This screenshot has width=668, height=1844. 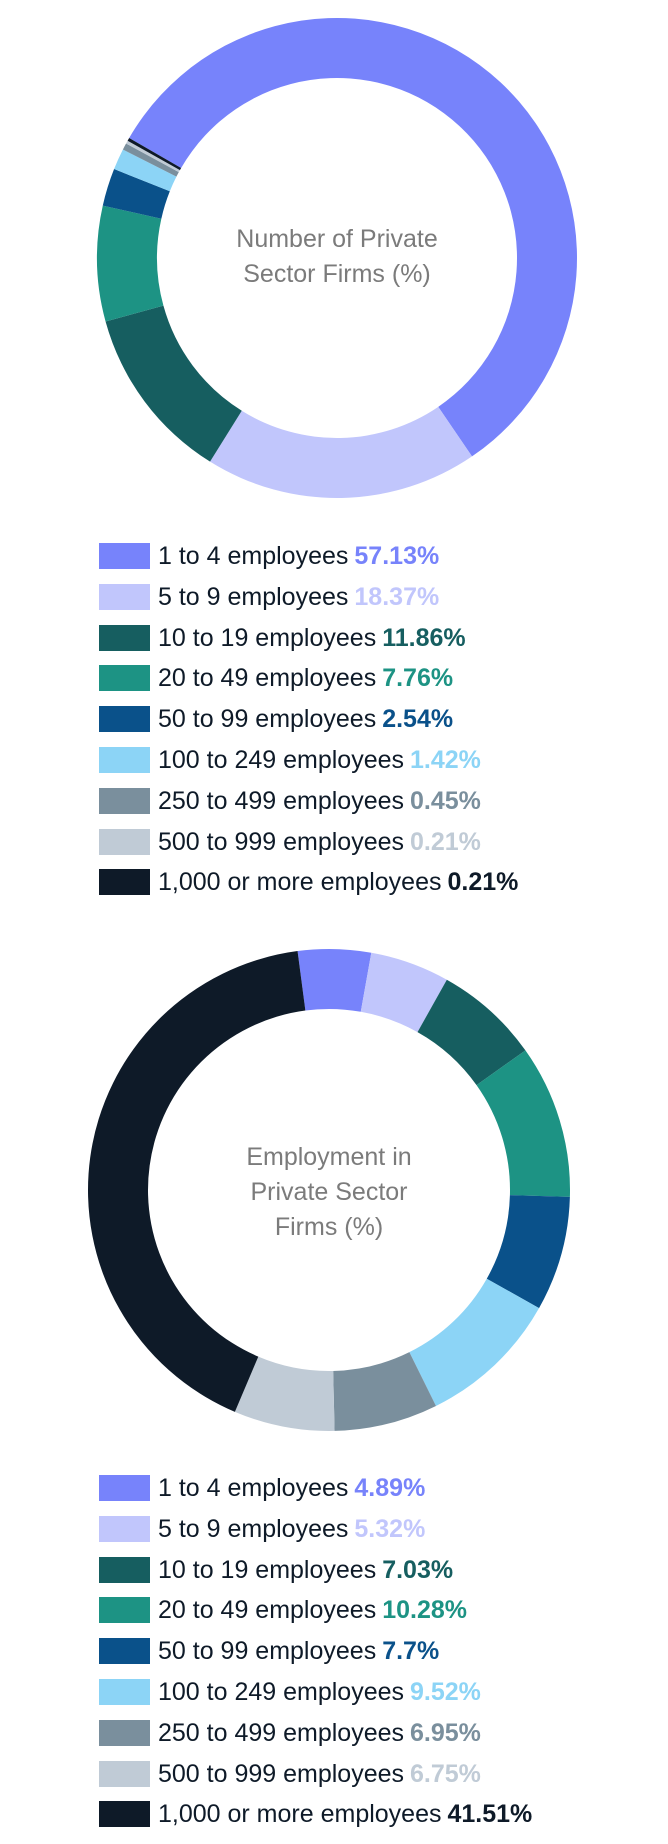 I want to click on legend-label: 50 to 99 employees 2.54%, so click(x=305, y=719).